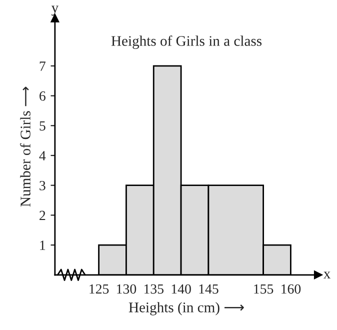 This screenshot has height=330, width=337. What do you see at coordinates (291, 289) in the screenshot?
I see `x-tick-label: 160` at bounding box center [291, 289].